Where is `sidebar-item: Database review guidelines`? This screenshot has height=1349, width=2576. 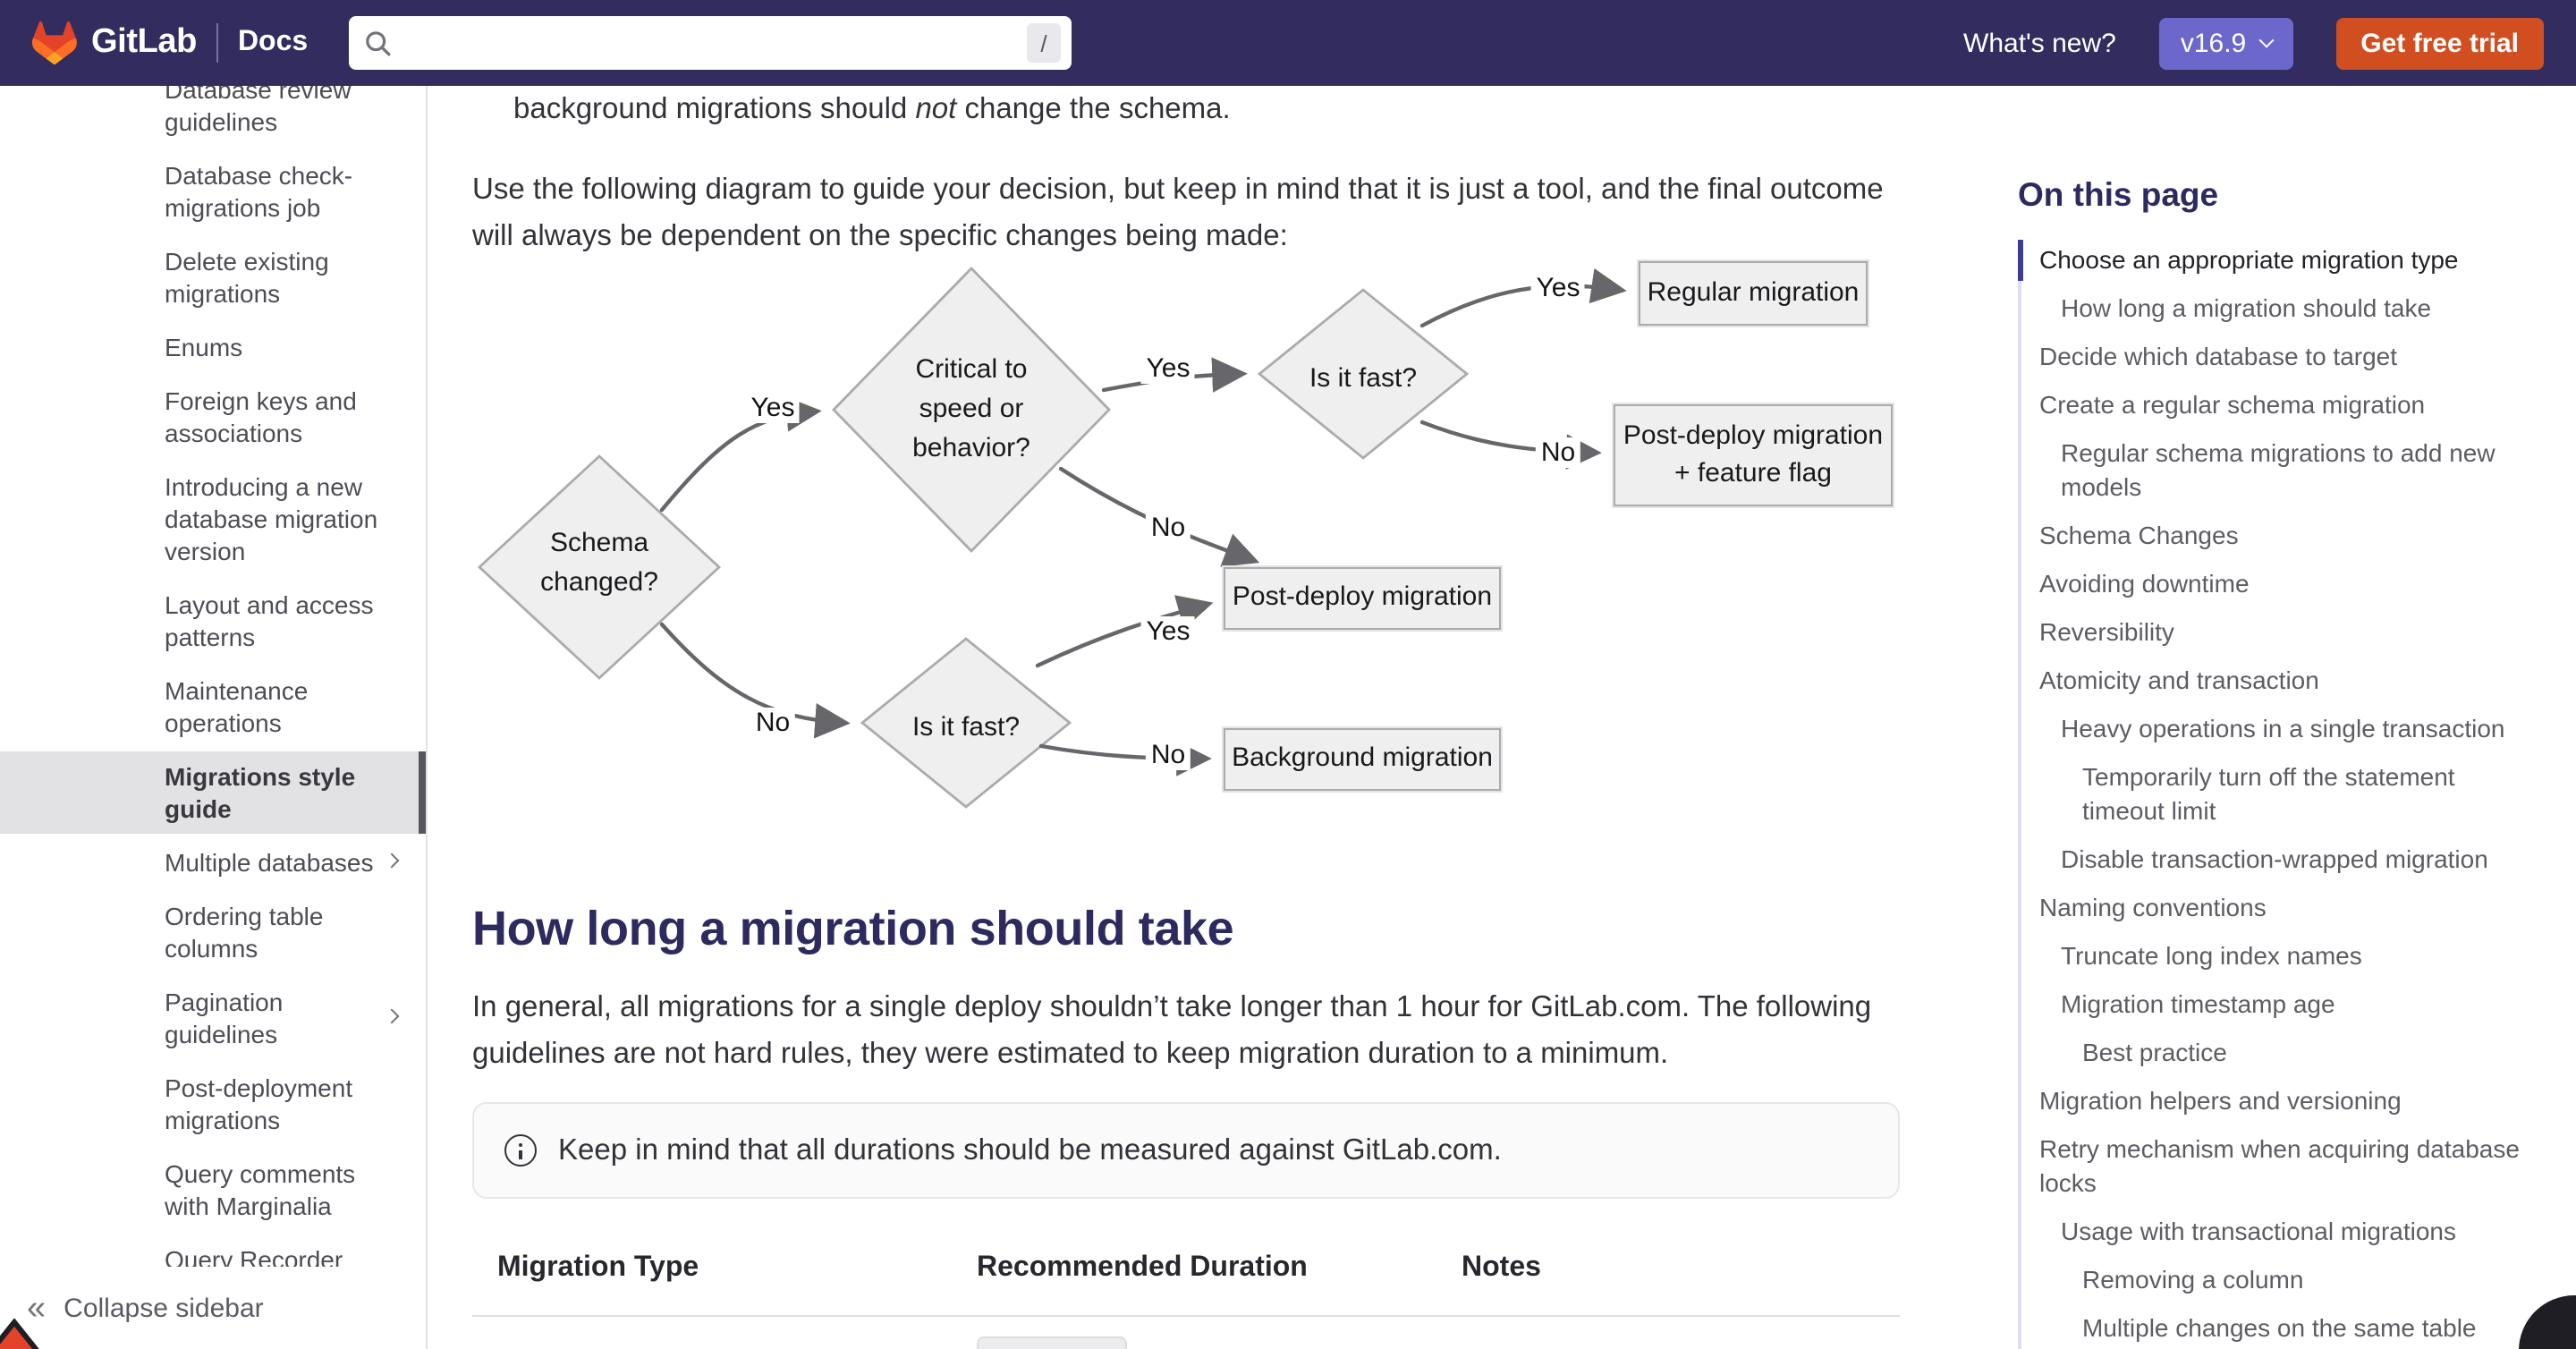
sidebar-item: Database review guidelines is located at coordinates (213, 116).